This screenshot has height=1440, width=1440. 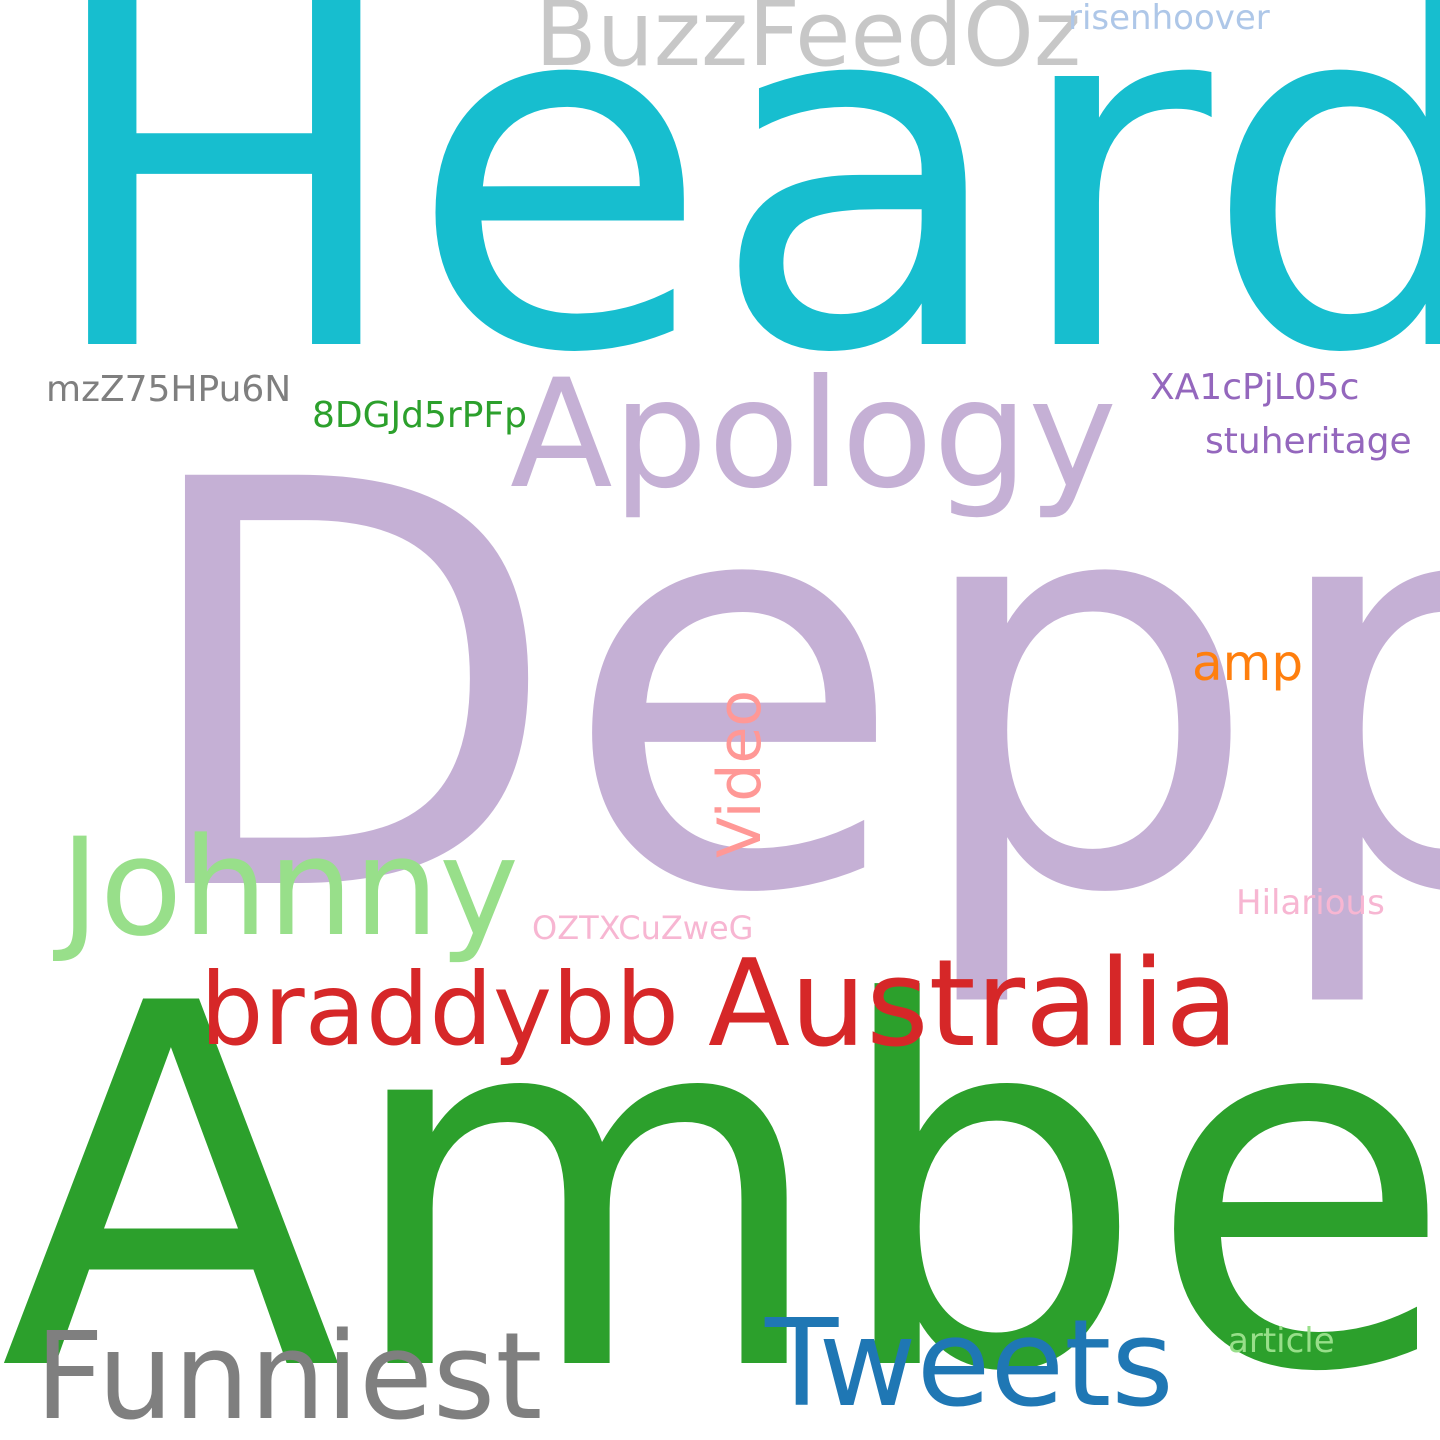 What do you see at coordinates (1310, 903) in the screenshot?
I see `word-hilarious: Hilarious` at bounding box center [1310, 903].